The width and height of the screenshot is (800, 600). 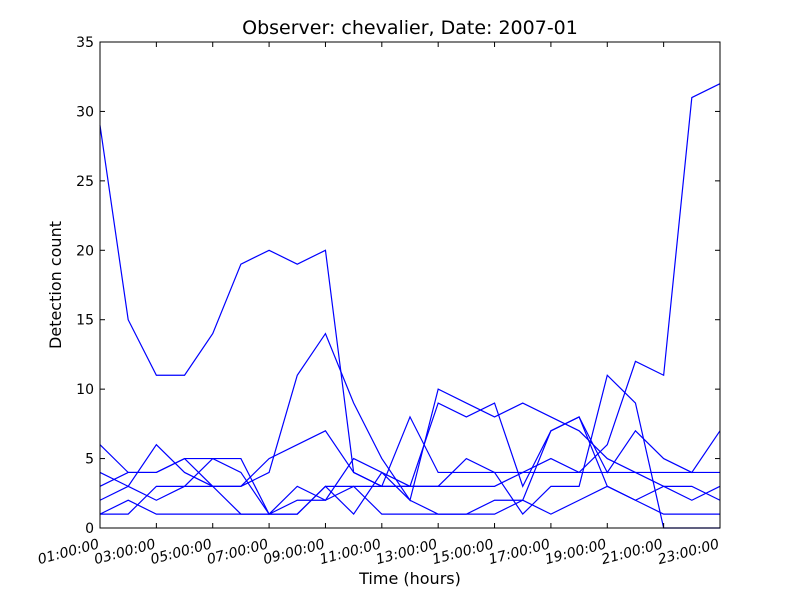 I want to click on y-tick-label: 20, so click(x=85, y=251).